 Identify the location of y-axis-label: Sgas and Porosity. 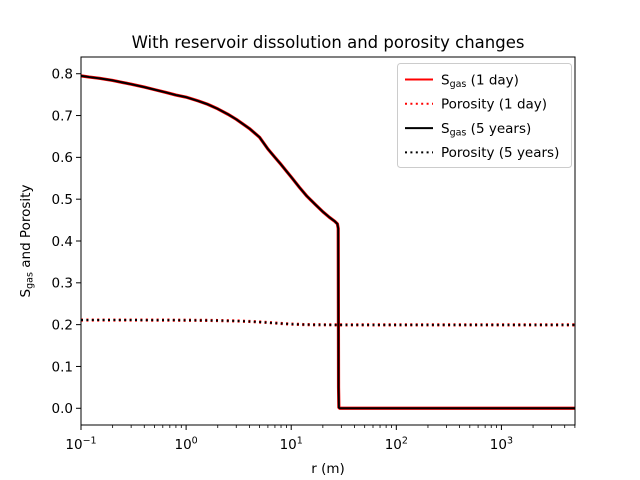
(27, 241).